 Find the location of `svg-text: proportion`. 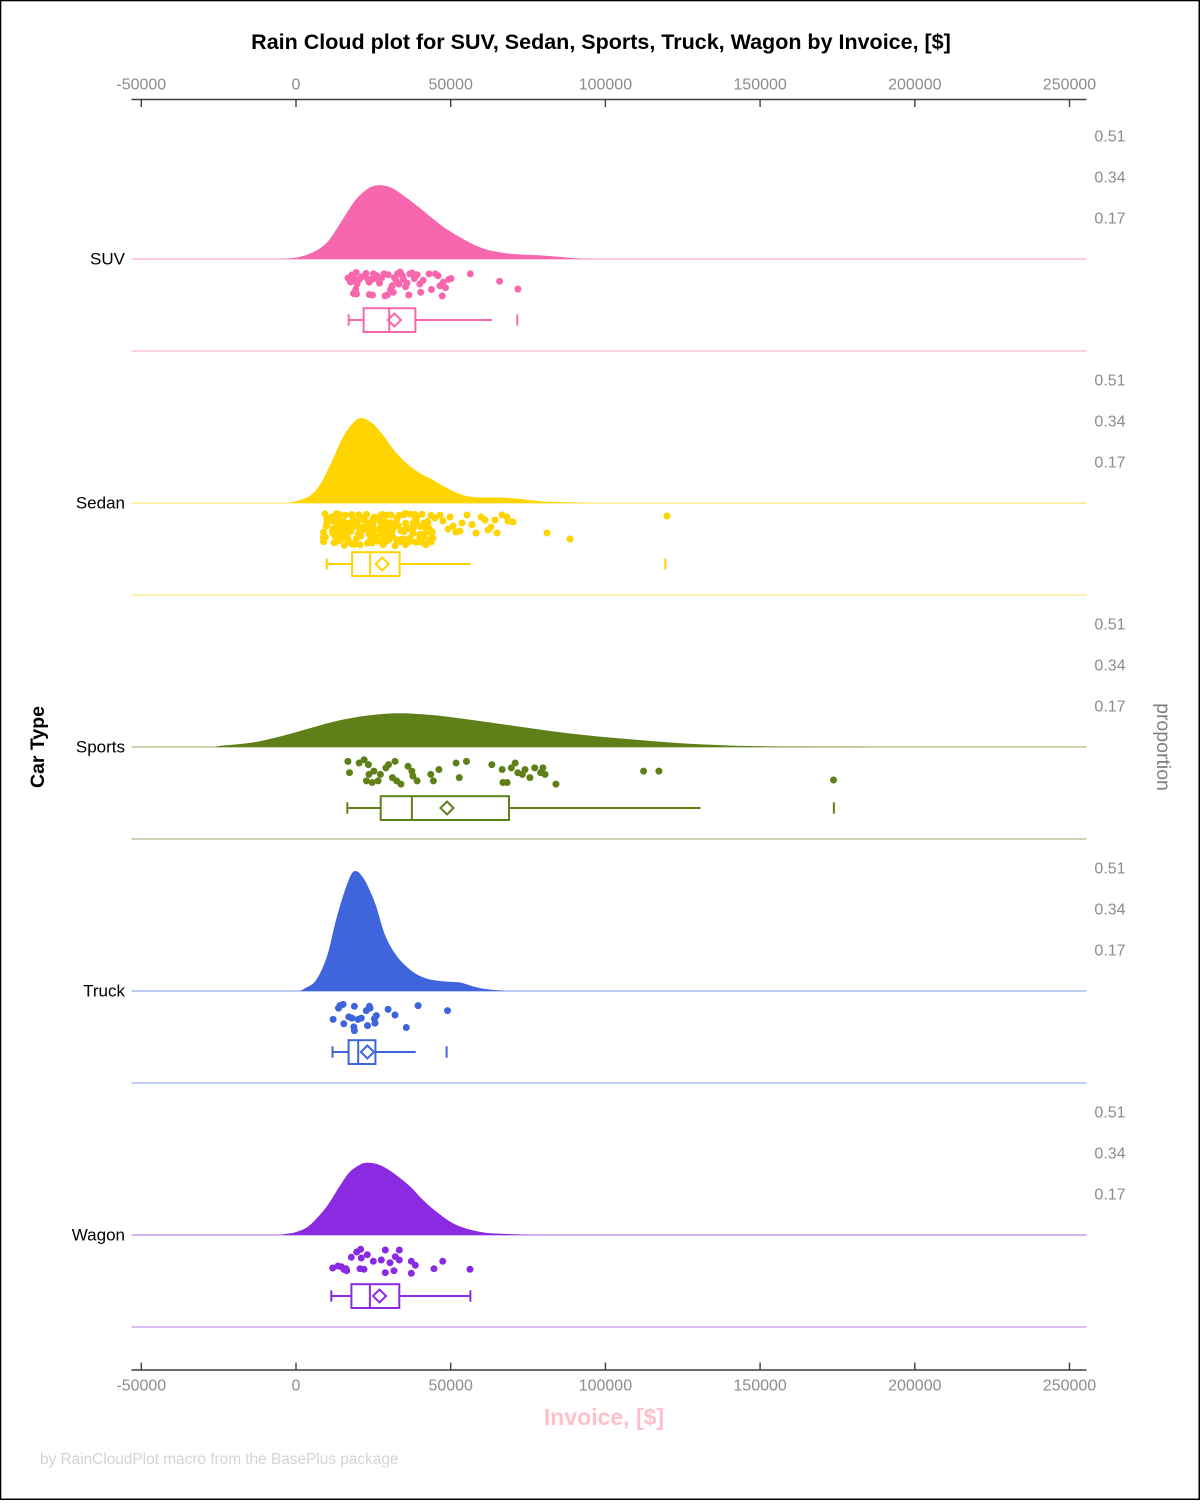

svg-text: proportion is located at coordinates (1163, 747).